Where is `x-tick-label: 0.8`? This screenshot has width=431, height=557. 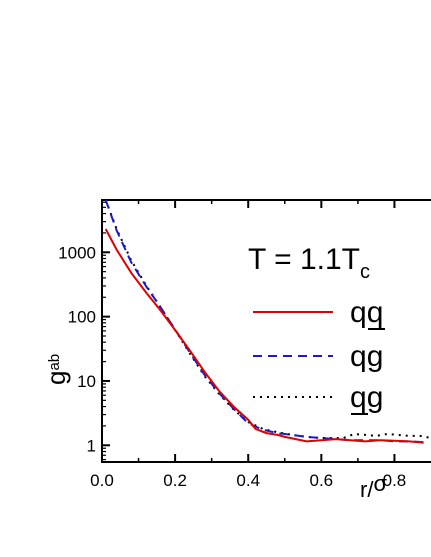
x-tick-label: 0.8 is located at coordinates (395, 480).